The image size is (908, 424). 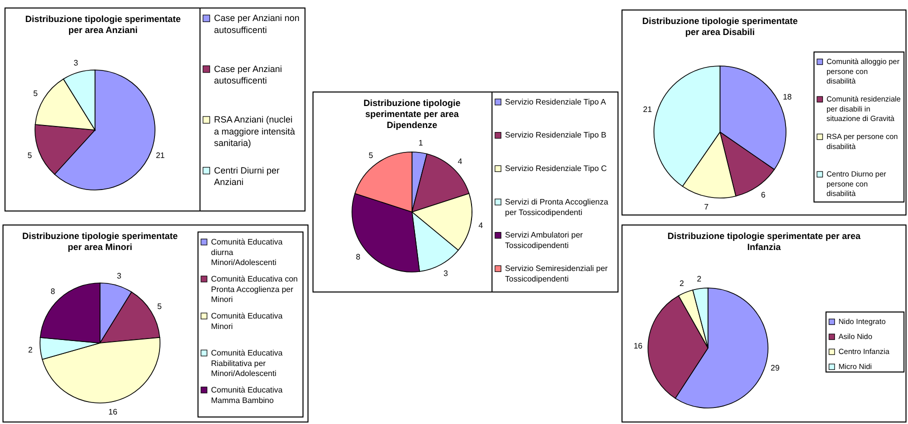 What do you see at coordinates (707, 207) in the screenshot?
I see `data-label: 7` at bounding box center [707, 207].